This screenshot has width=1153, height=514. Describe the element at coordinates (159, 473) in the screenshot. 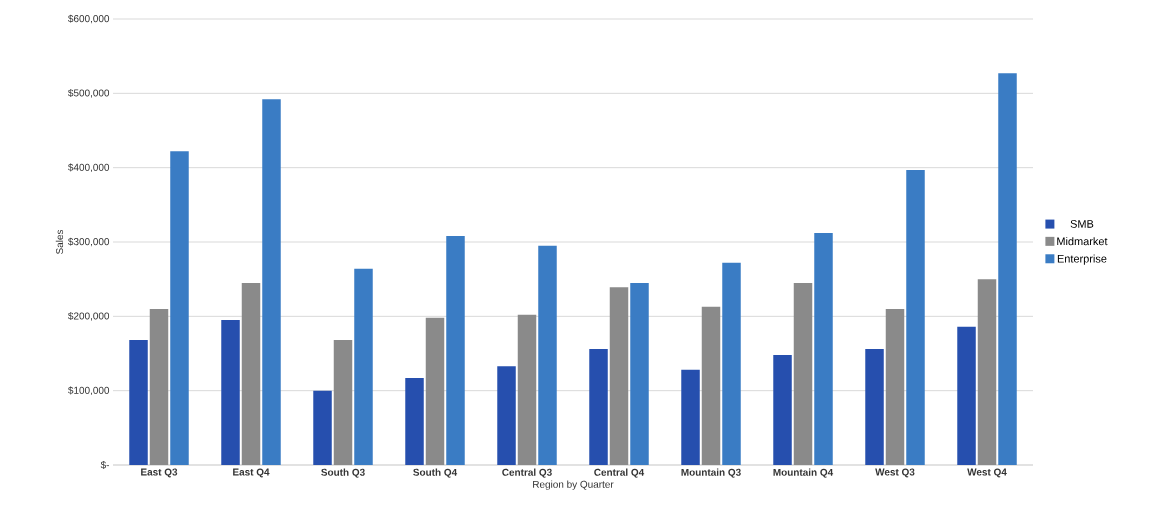

I see `x-tick-label: East Q3` at that location.